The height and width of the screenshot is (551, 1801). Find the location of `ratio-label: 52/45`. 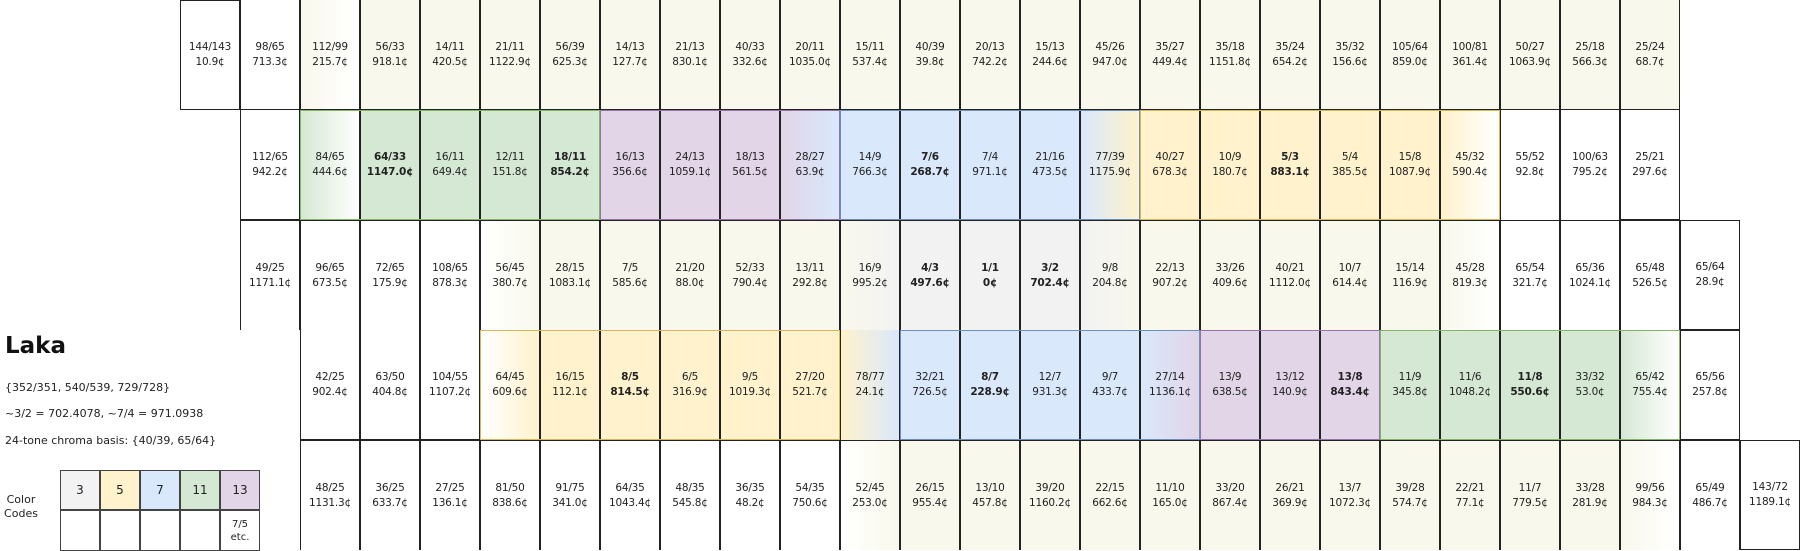

ratio-label: 52/45 is located at coordinates (870, 487).